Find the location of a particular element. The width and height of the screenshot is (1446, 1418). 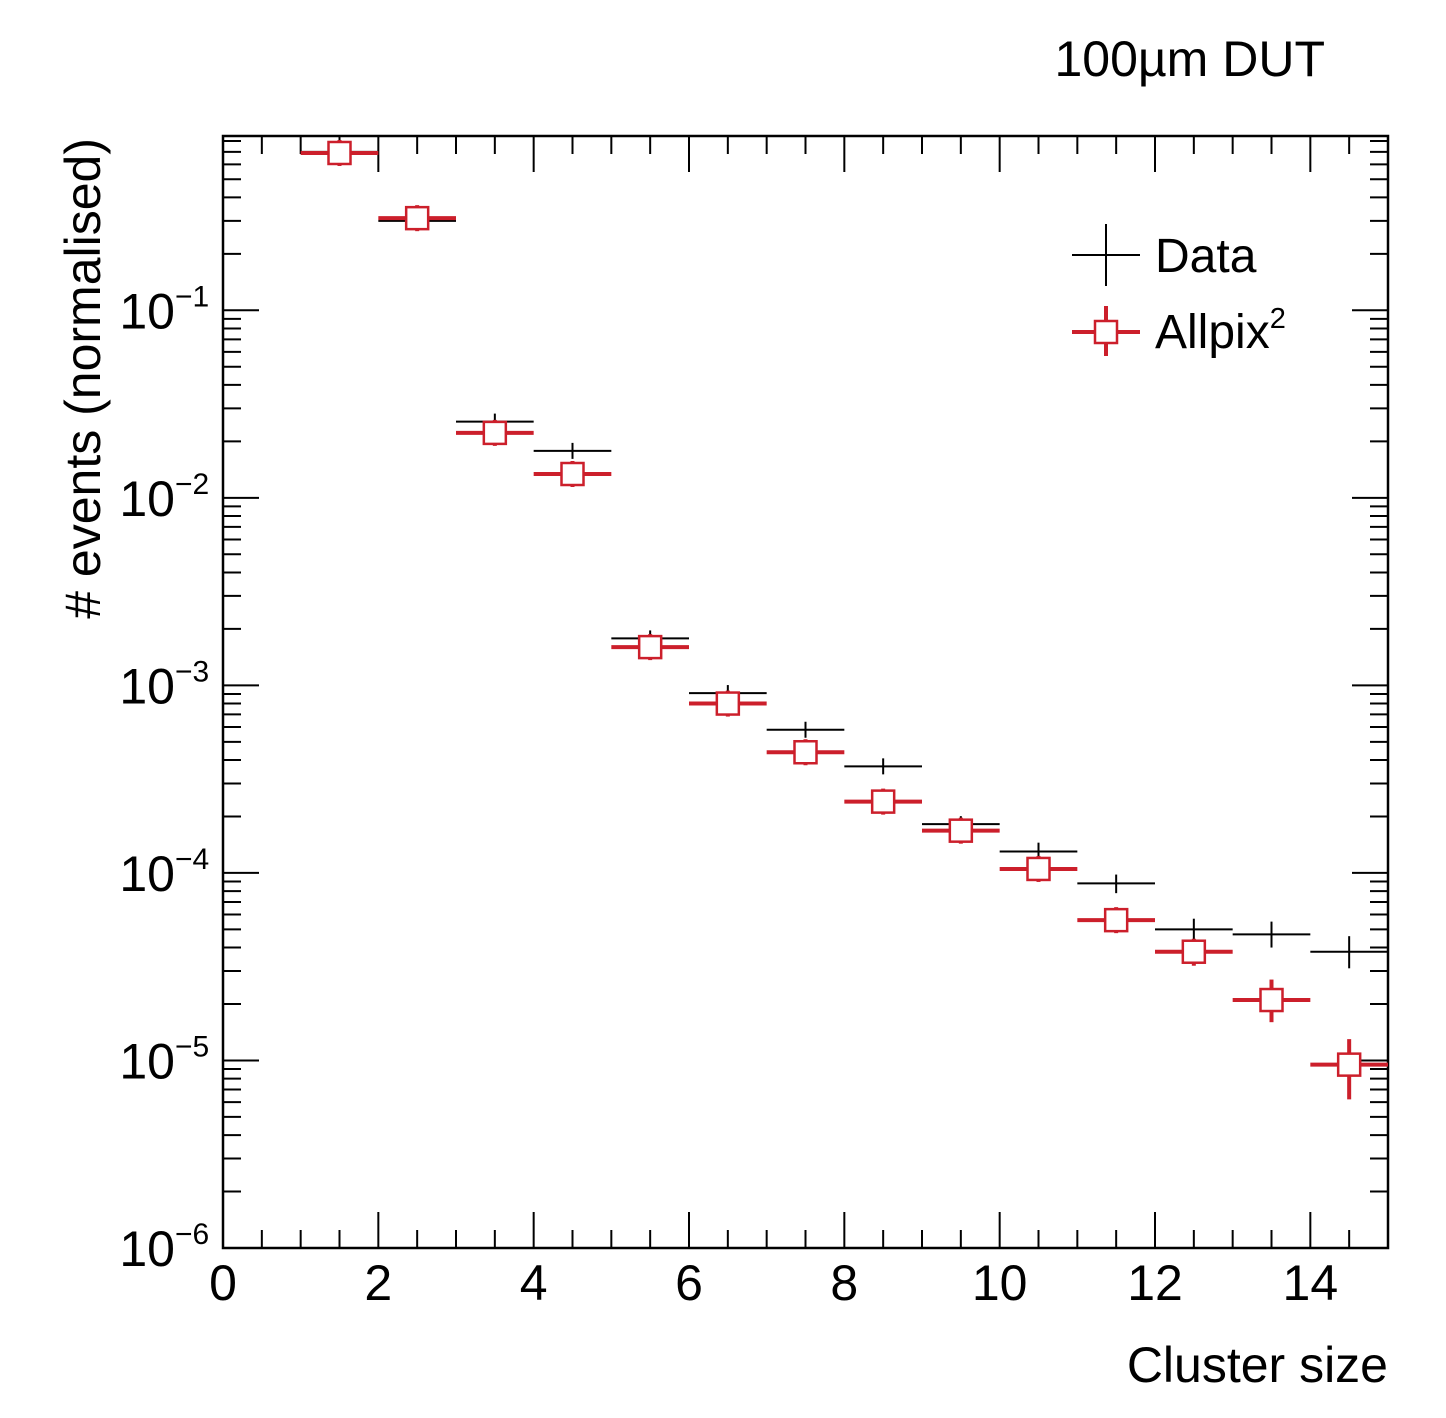

legend-data-marker is located at coordinates (1106, 255).